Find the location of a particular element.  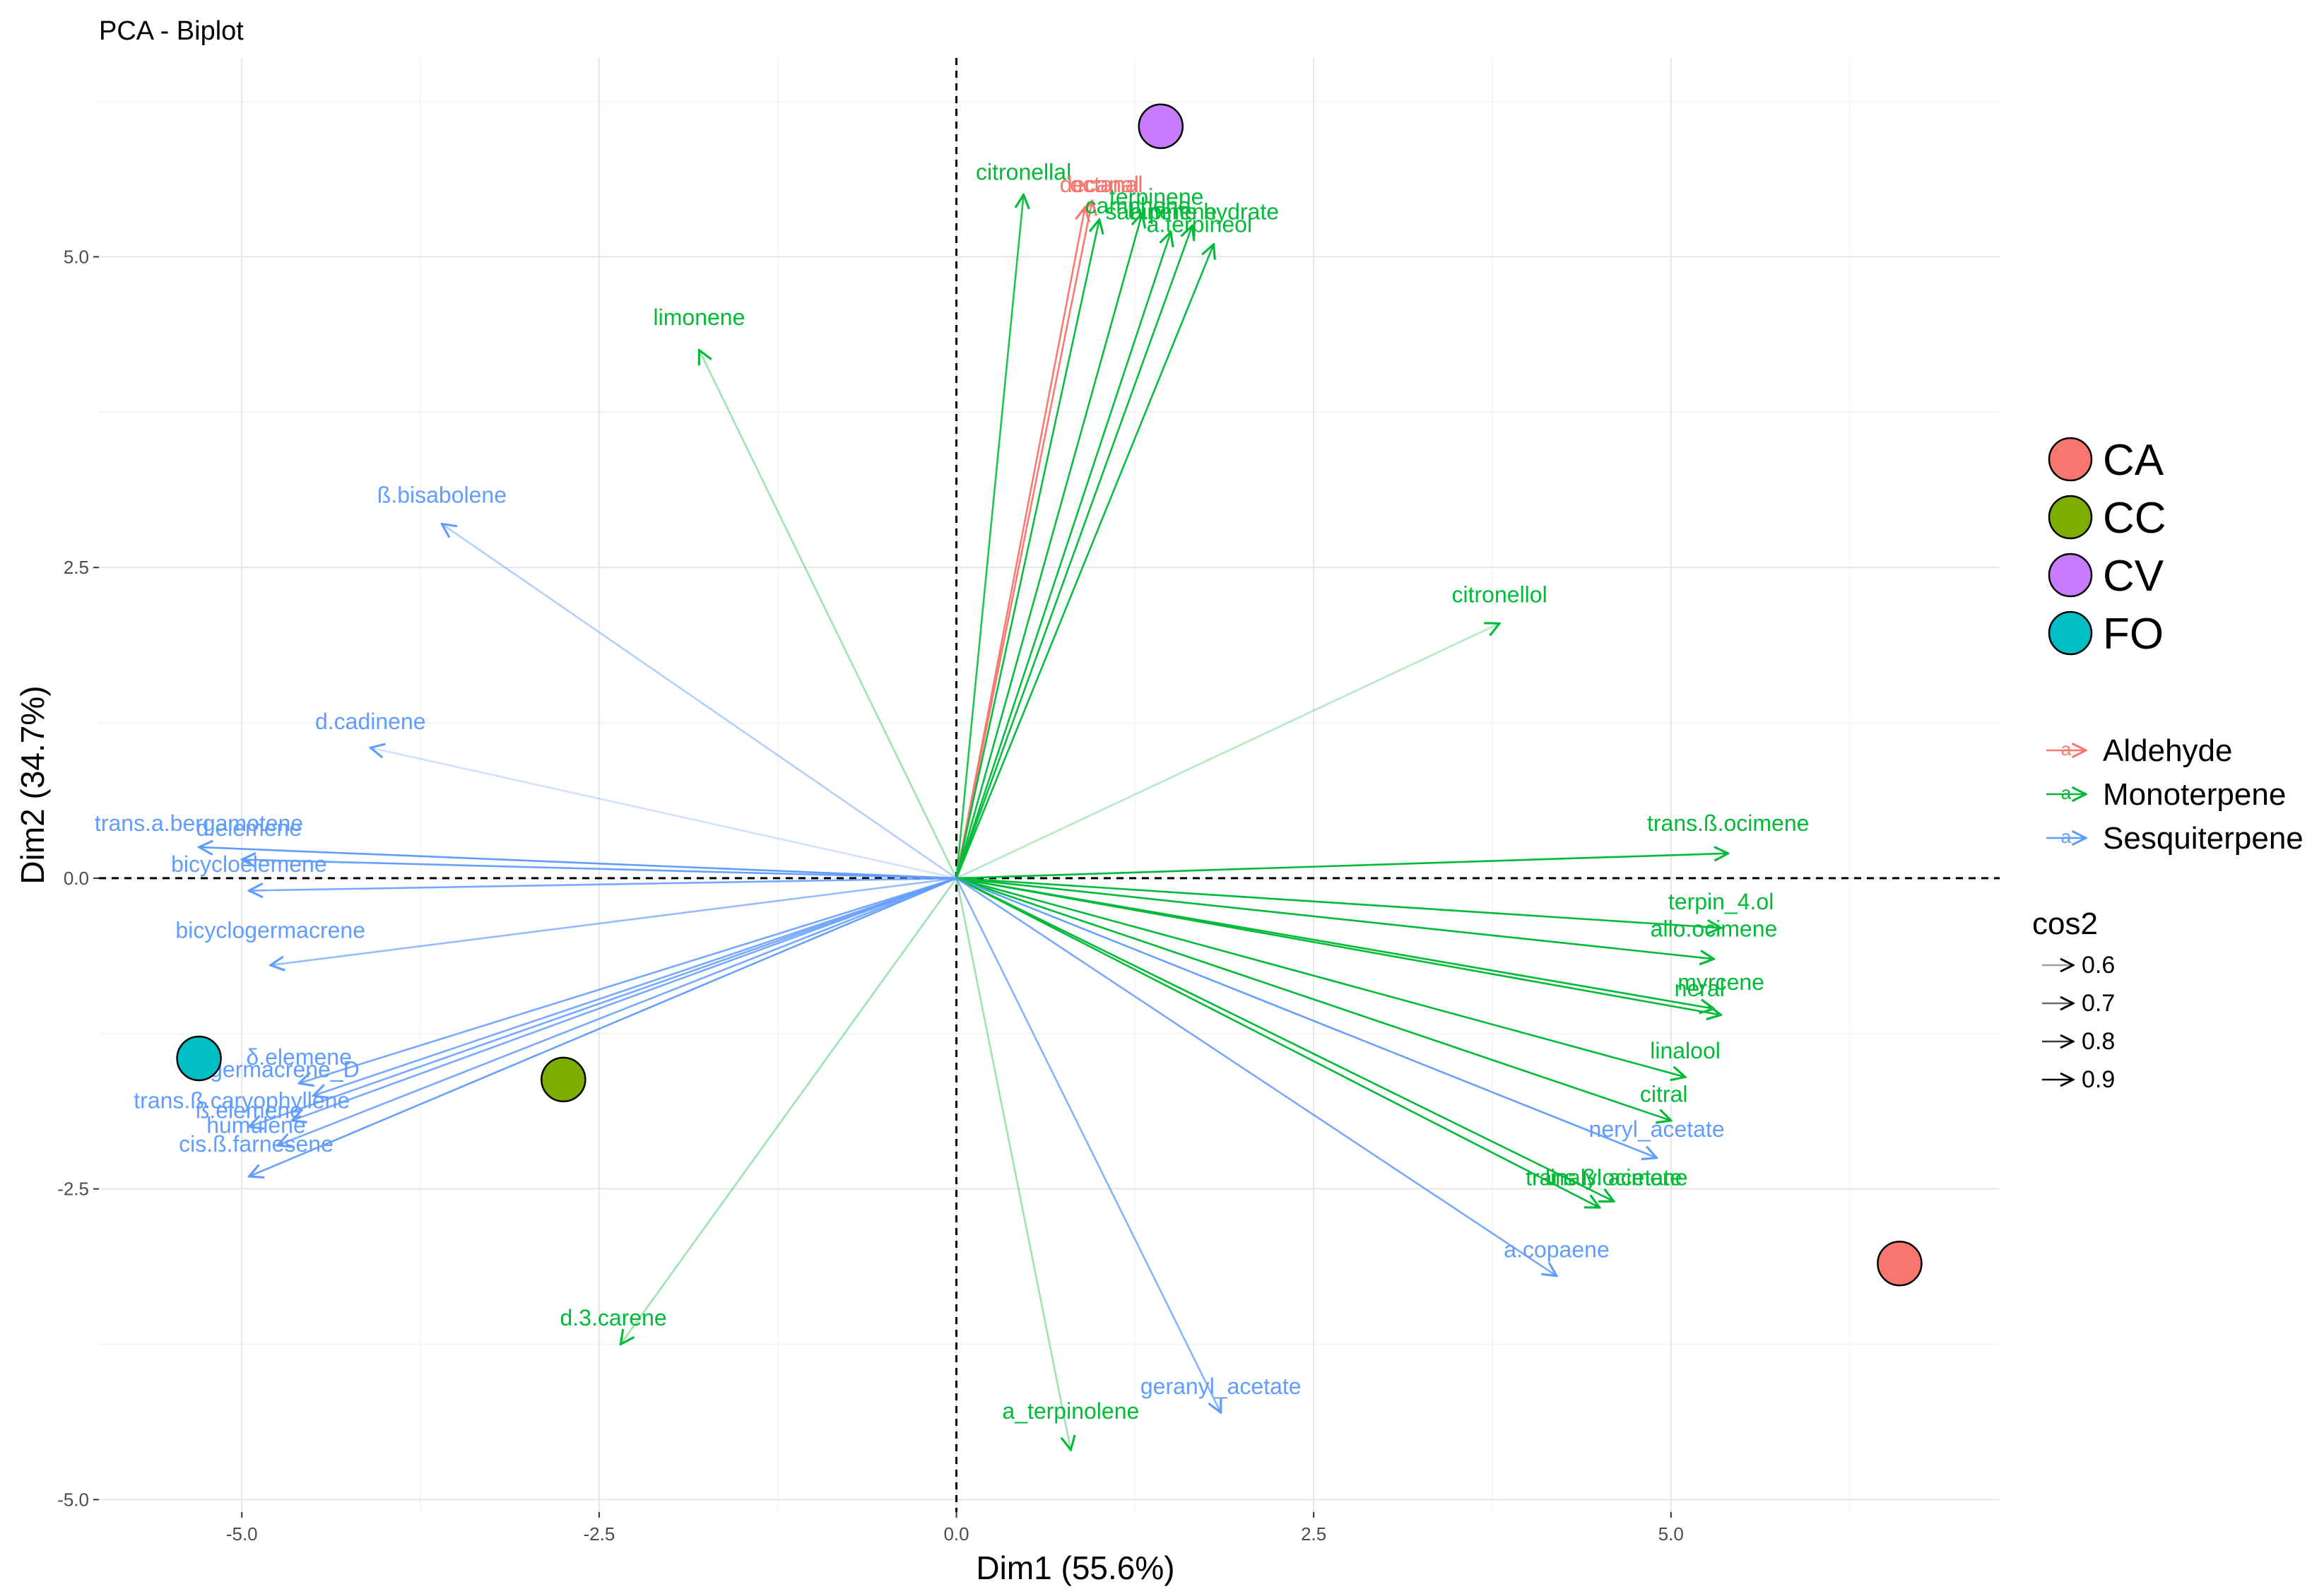

legend-key-cc is located at coordinates (2070, 517).